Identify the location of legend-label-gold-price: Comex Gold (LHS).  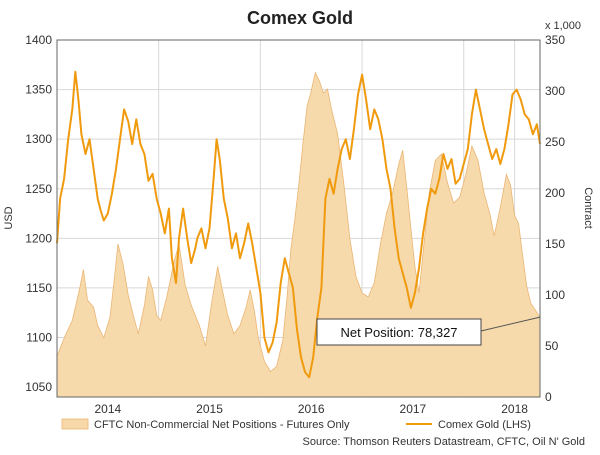
(484, 425).